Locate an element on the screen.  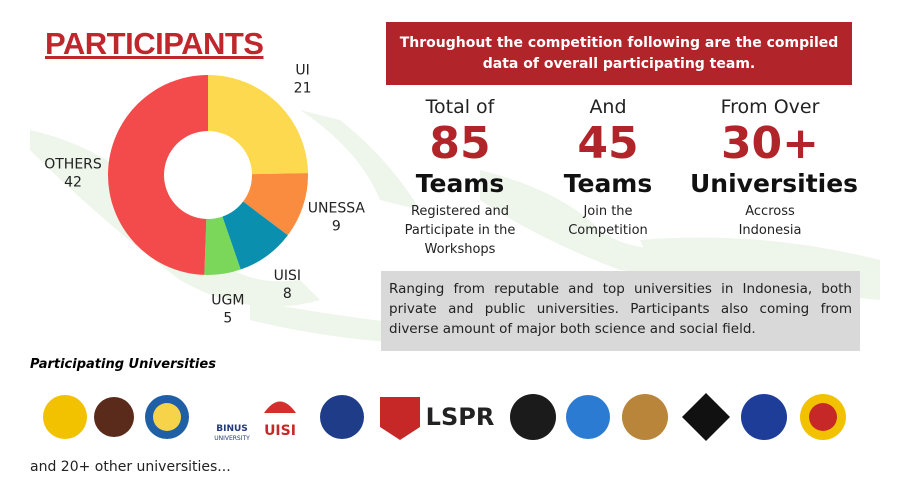
stat-desc: Join the Competition is located at coordinates (608, 221).